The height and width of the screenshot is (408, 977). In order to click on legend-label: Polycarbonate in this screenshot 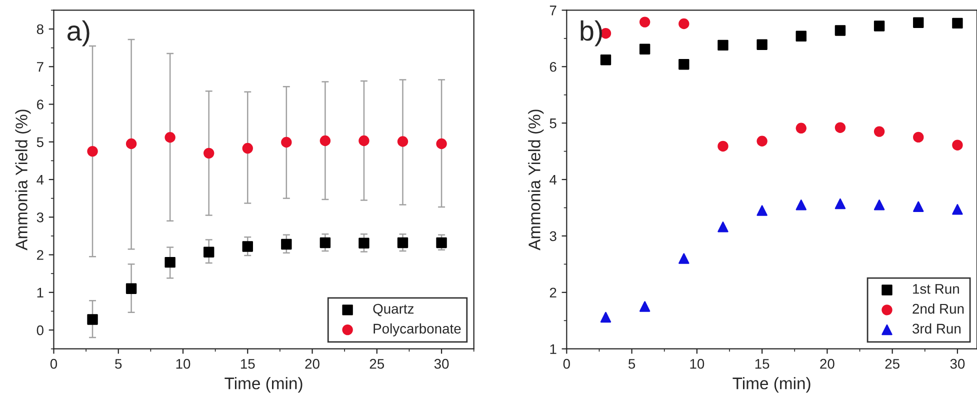, I will do `click(417, 329)`.